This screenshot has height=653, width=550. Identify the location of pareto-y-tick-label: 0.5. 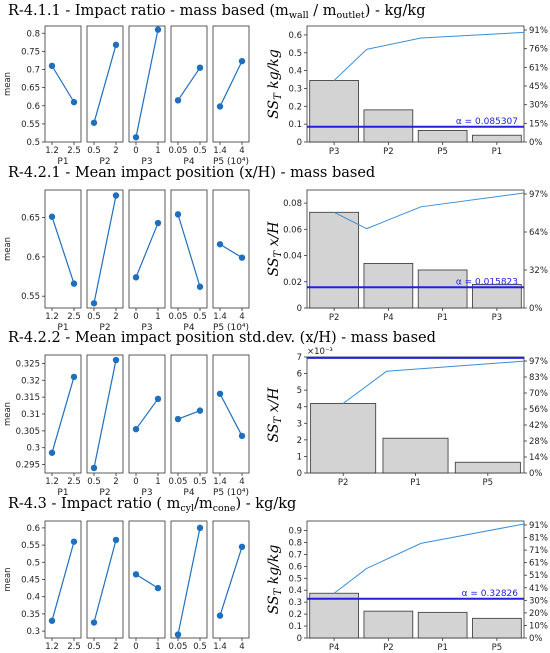
(295, 579).